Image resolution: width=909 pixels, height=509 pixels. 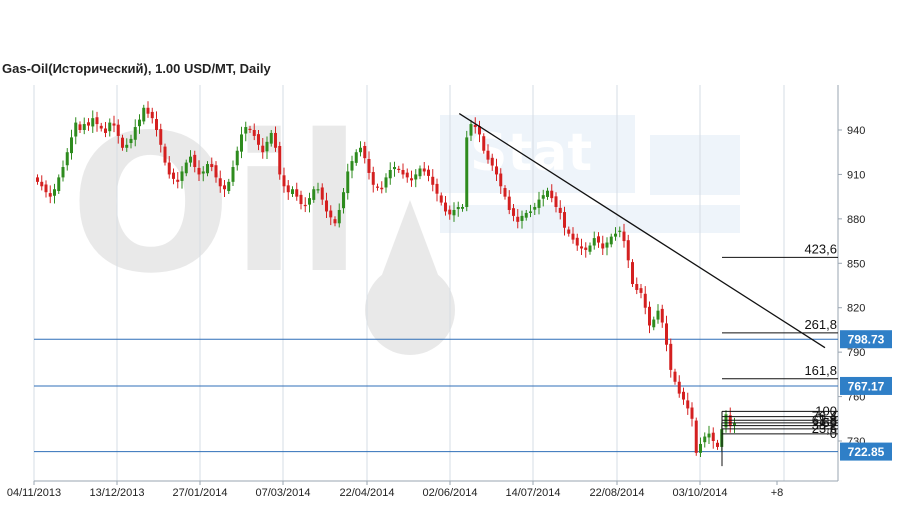 What do you see at coordinates (856, 264) in the screenshot?
I see `y-tick-label-3: 850` at bounding box center [856, 264].